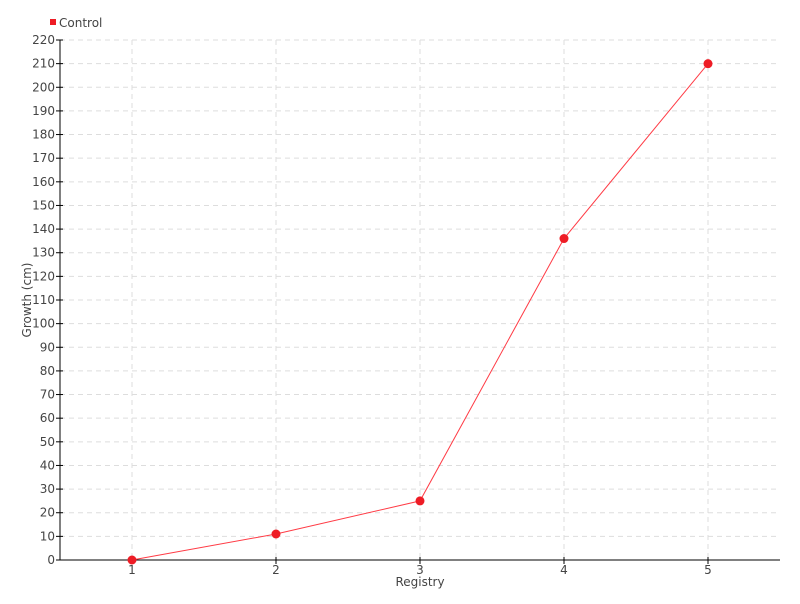 This screenshot has width=800, height=604. Describe the element at coordinates (43, 158) in the screenshot. I see `y-tick-label: 170` at that location.